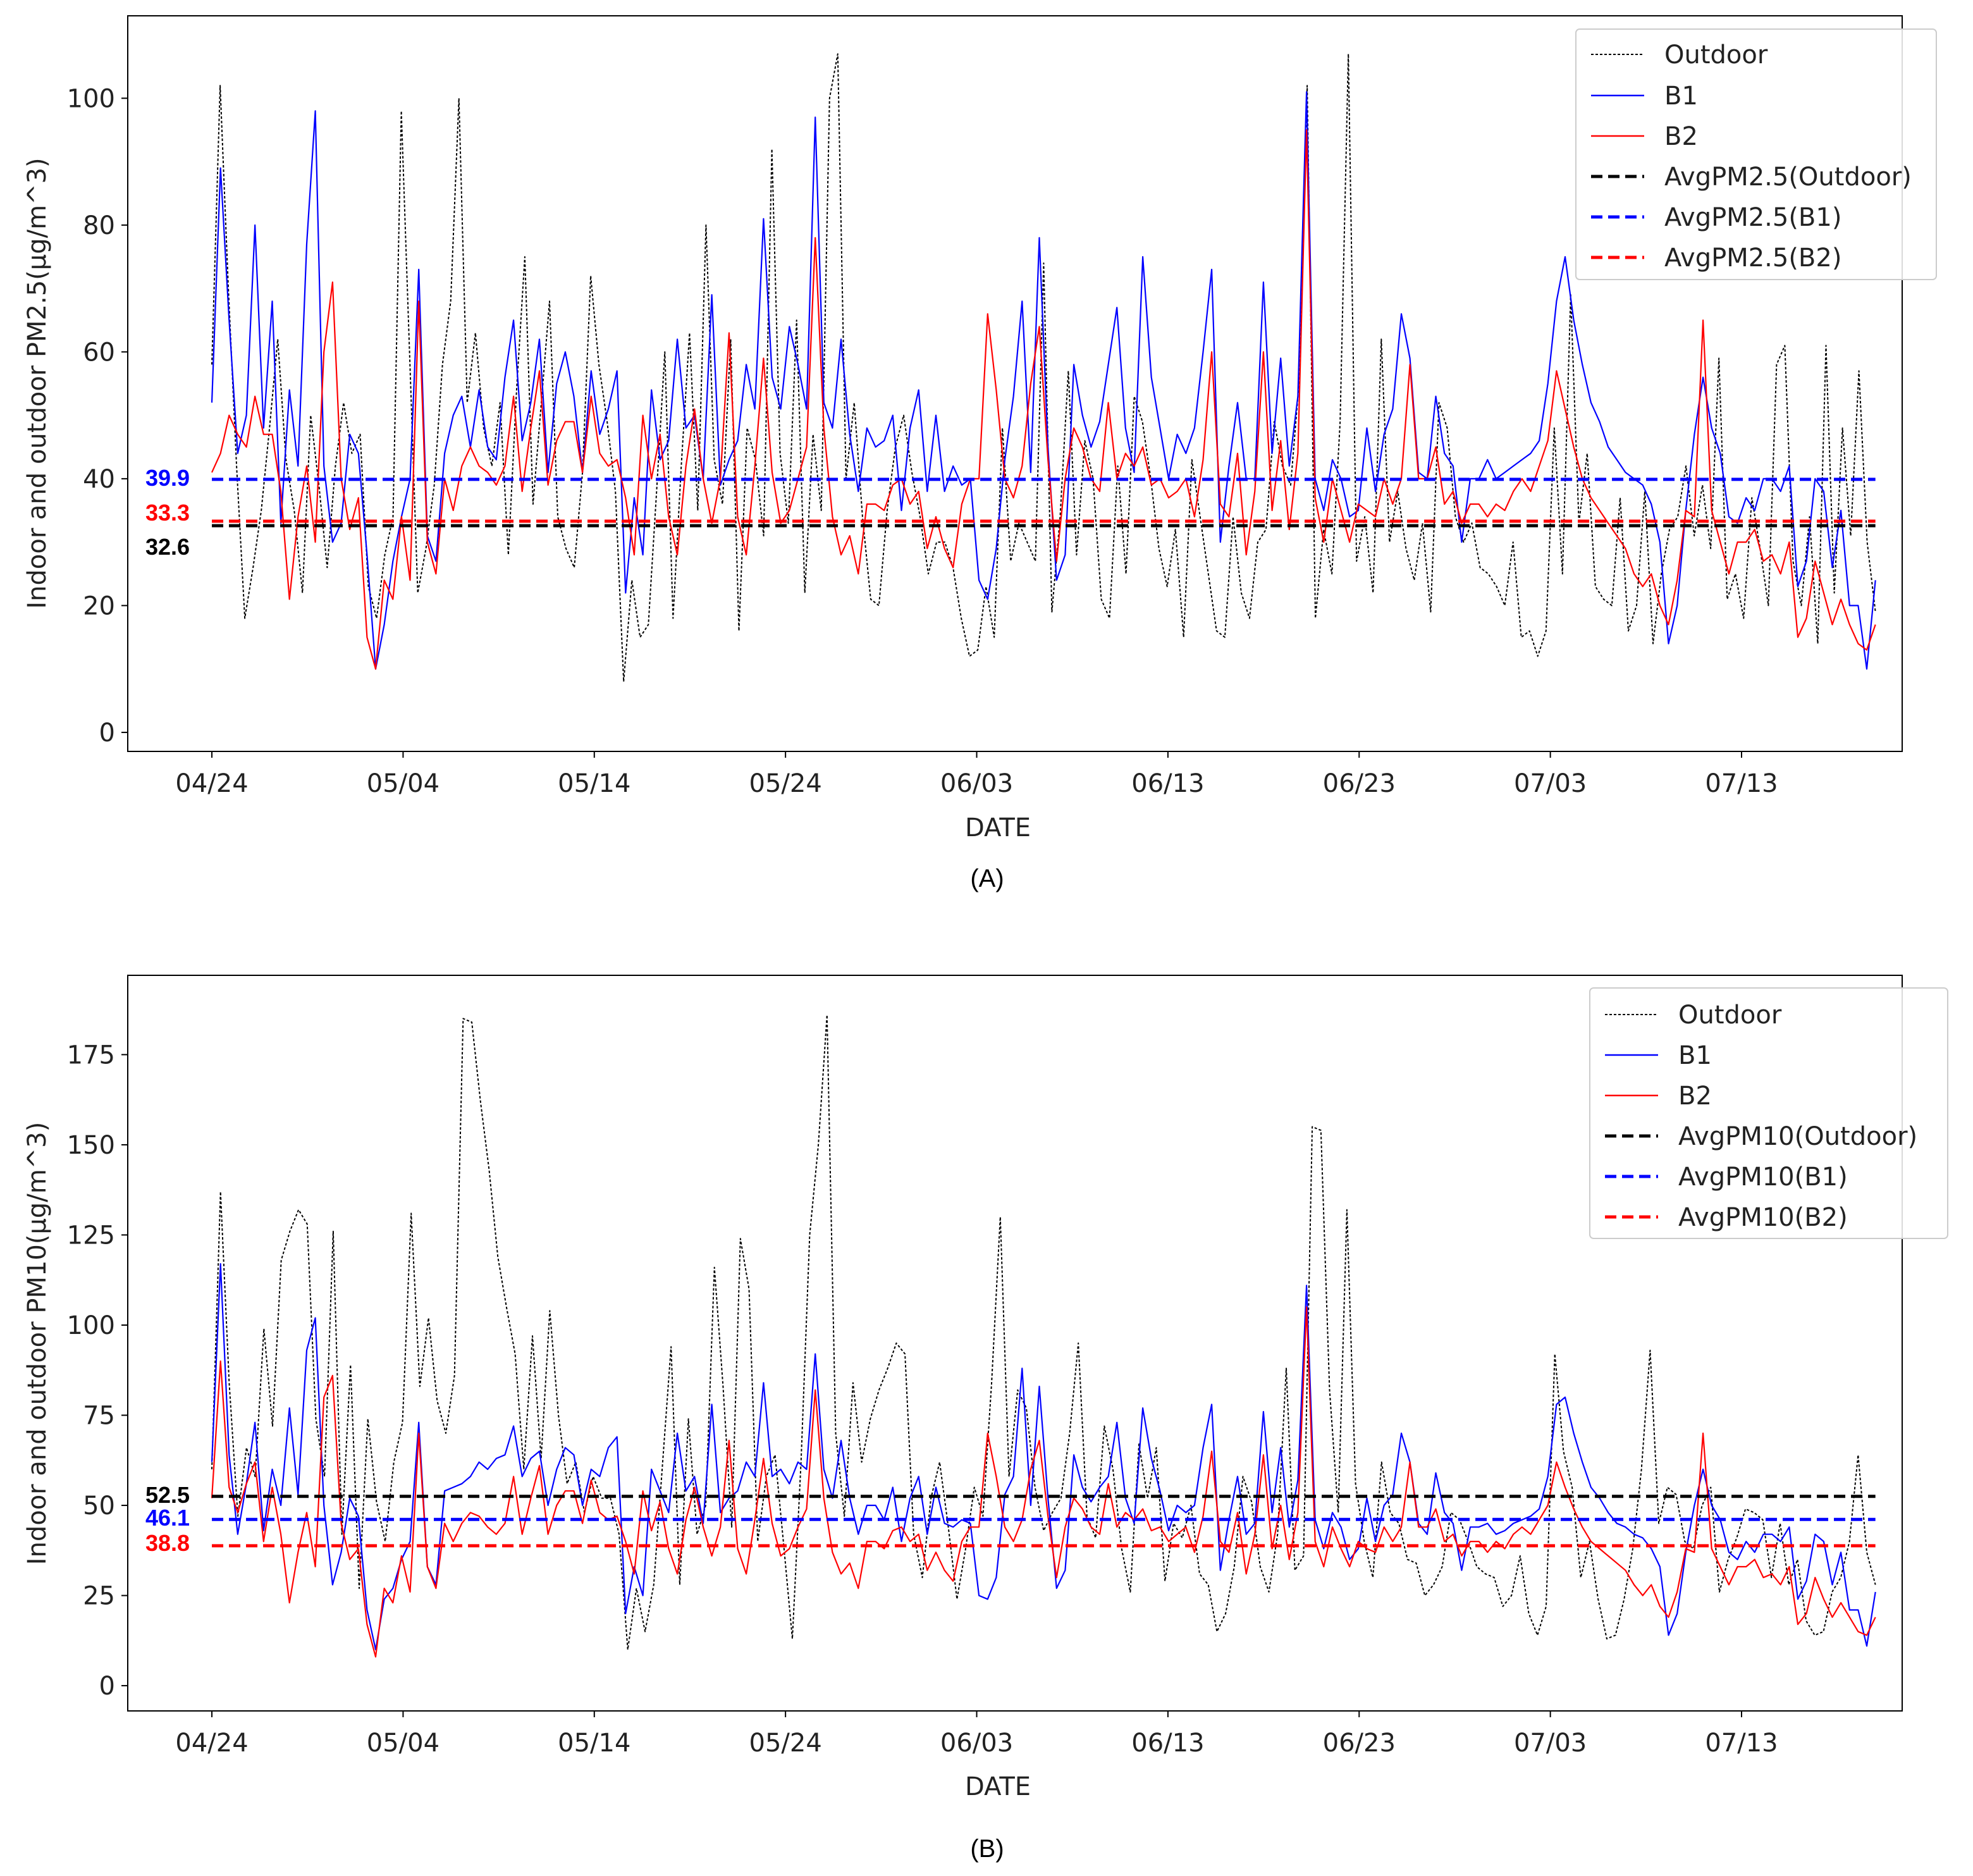 The image size is (1973, 1876). I want to click on pm25-x-tick-label: 04/24, so click(211, 784).